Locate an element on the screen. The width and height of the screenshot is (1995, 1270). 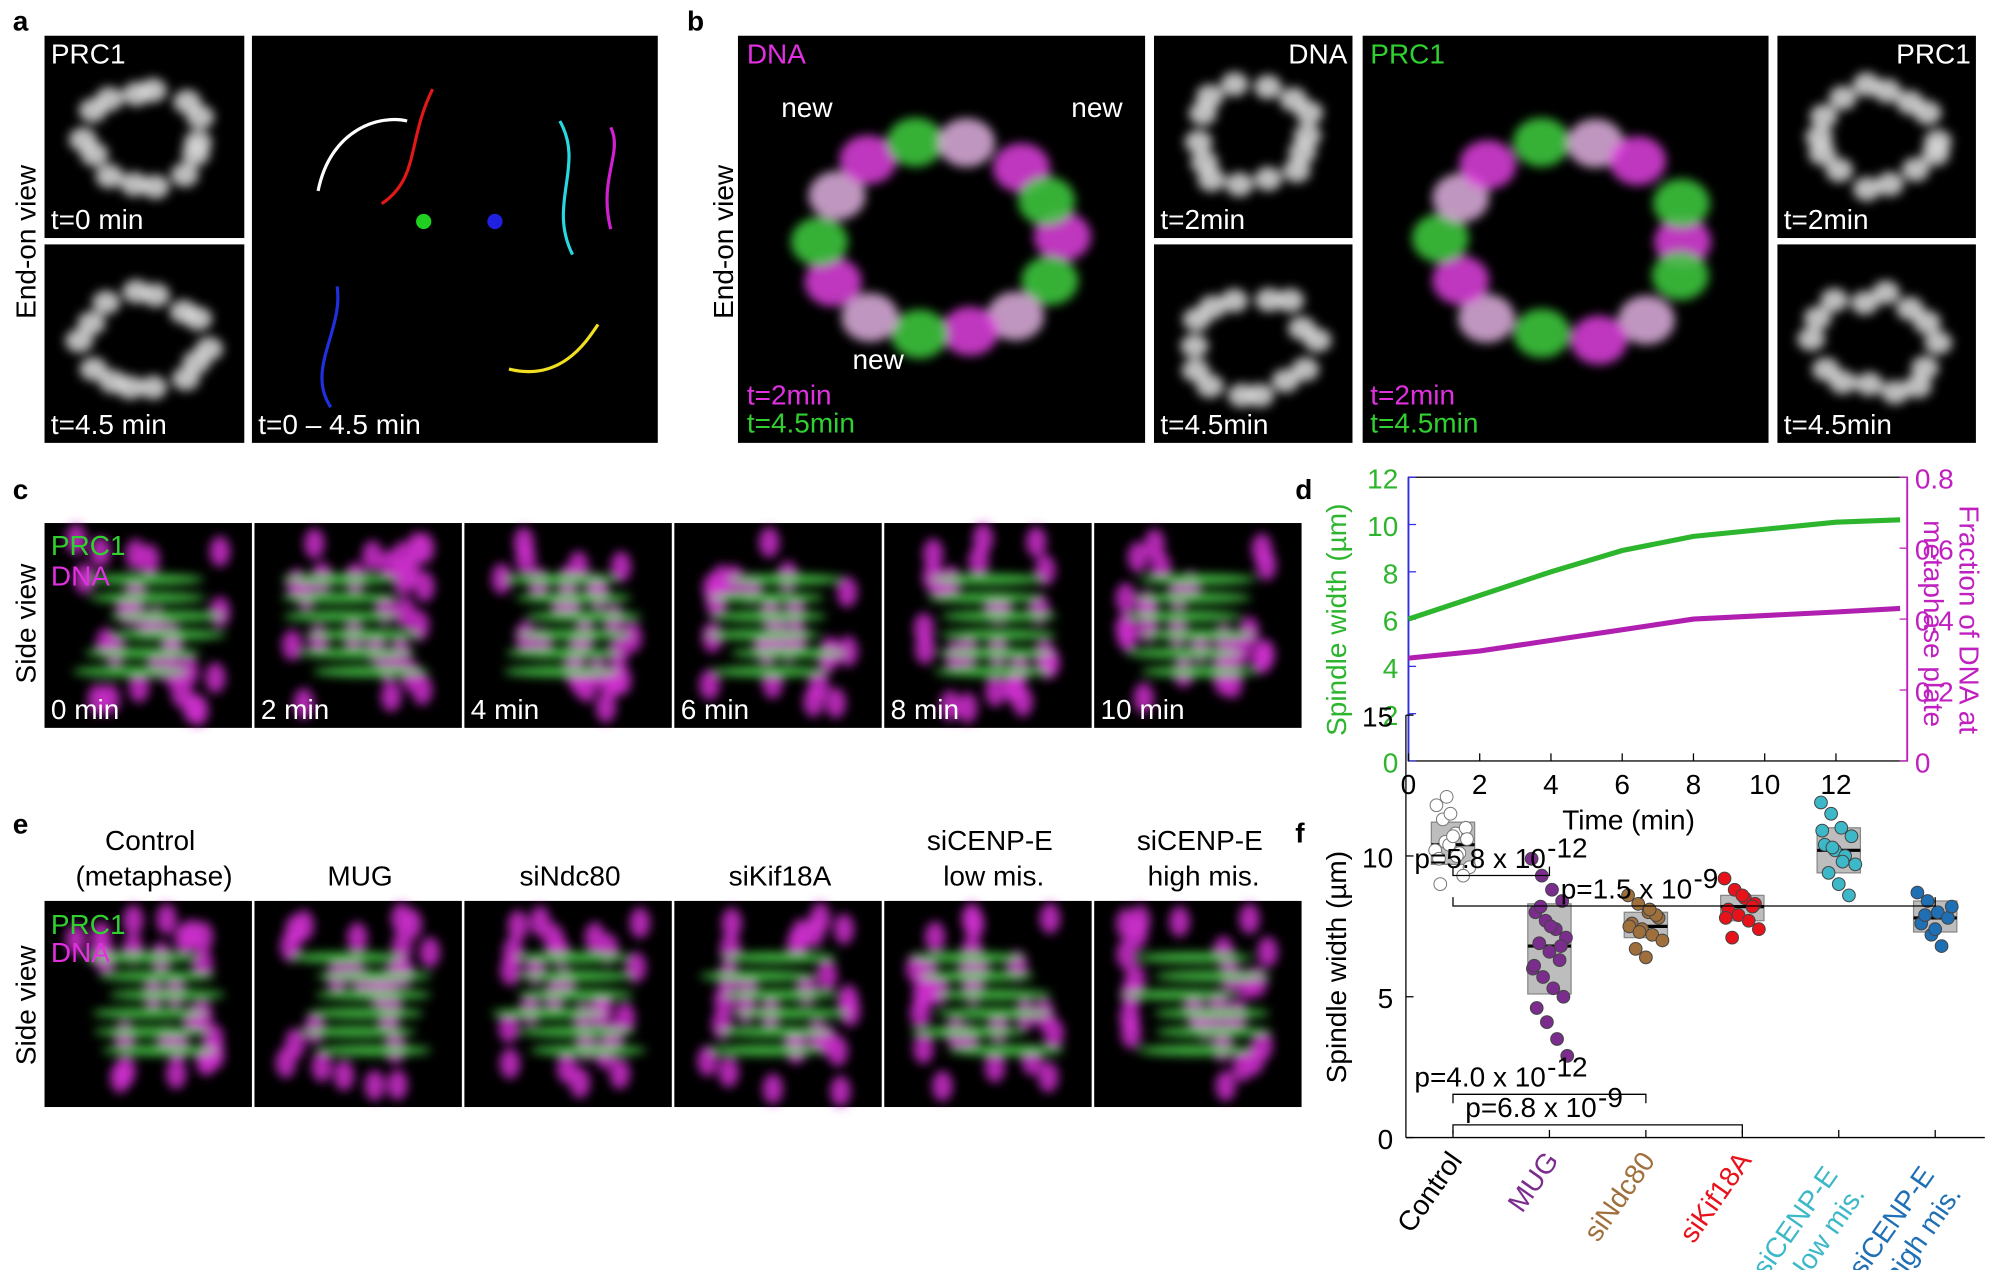
y-tick-label: 10 is located at coordinates (1377, 857).